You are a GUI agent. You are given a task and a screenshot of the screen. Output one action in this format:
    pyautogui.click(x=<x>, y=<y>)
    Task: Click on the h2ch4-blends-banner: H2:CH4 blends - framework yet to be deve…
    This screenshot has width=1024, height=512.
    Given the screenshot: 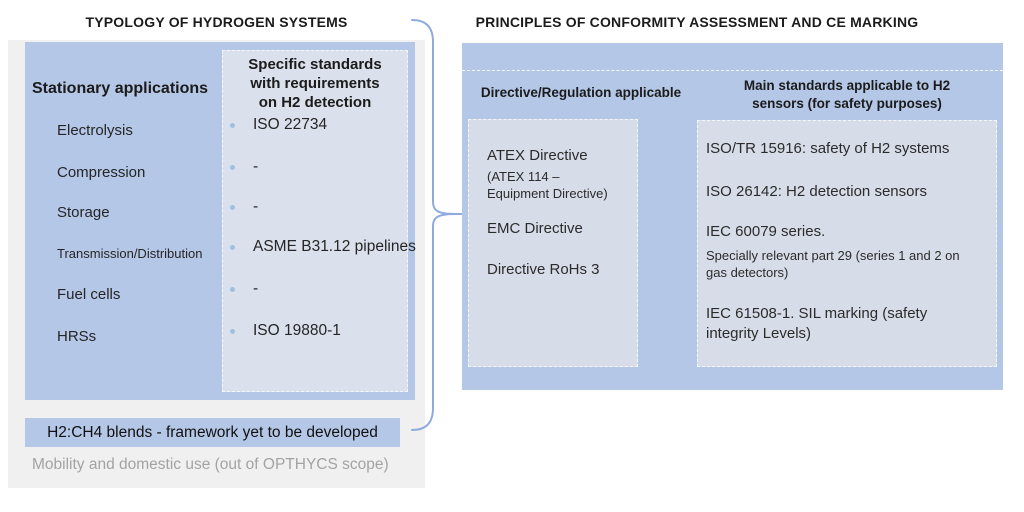 What is the action you would take?
    pyautogui.click(x=212, y=432)
    